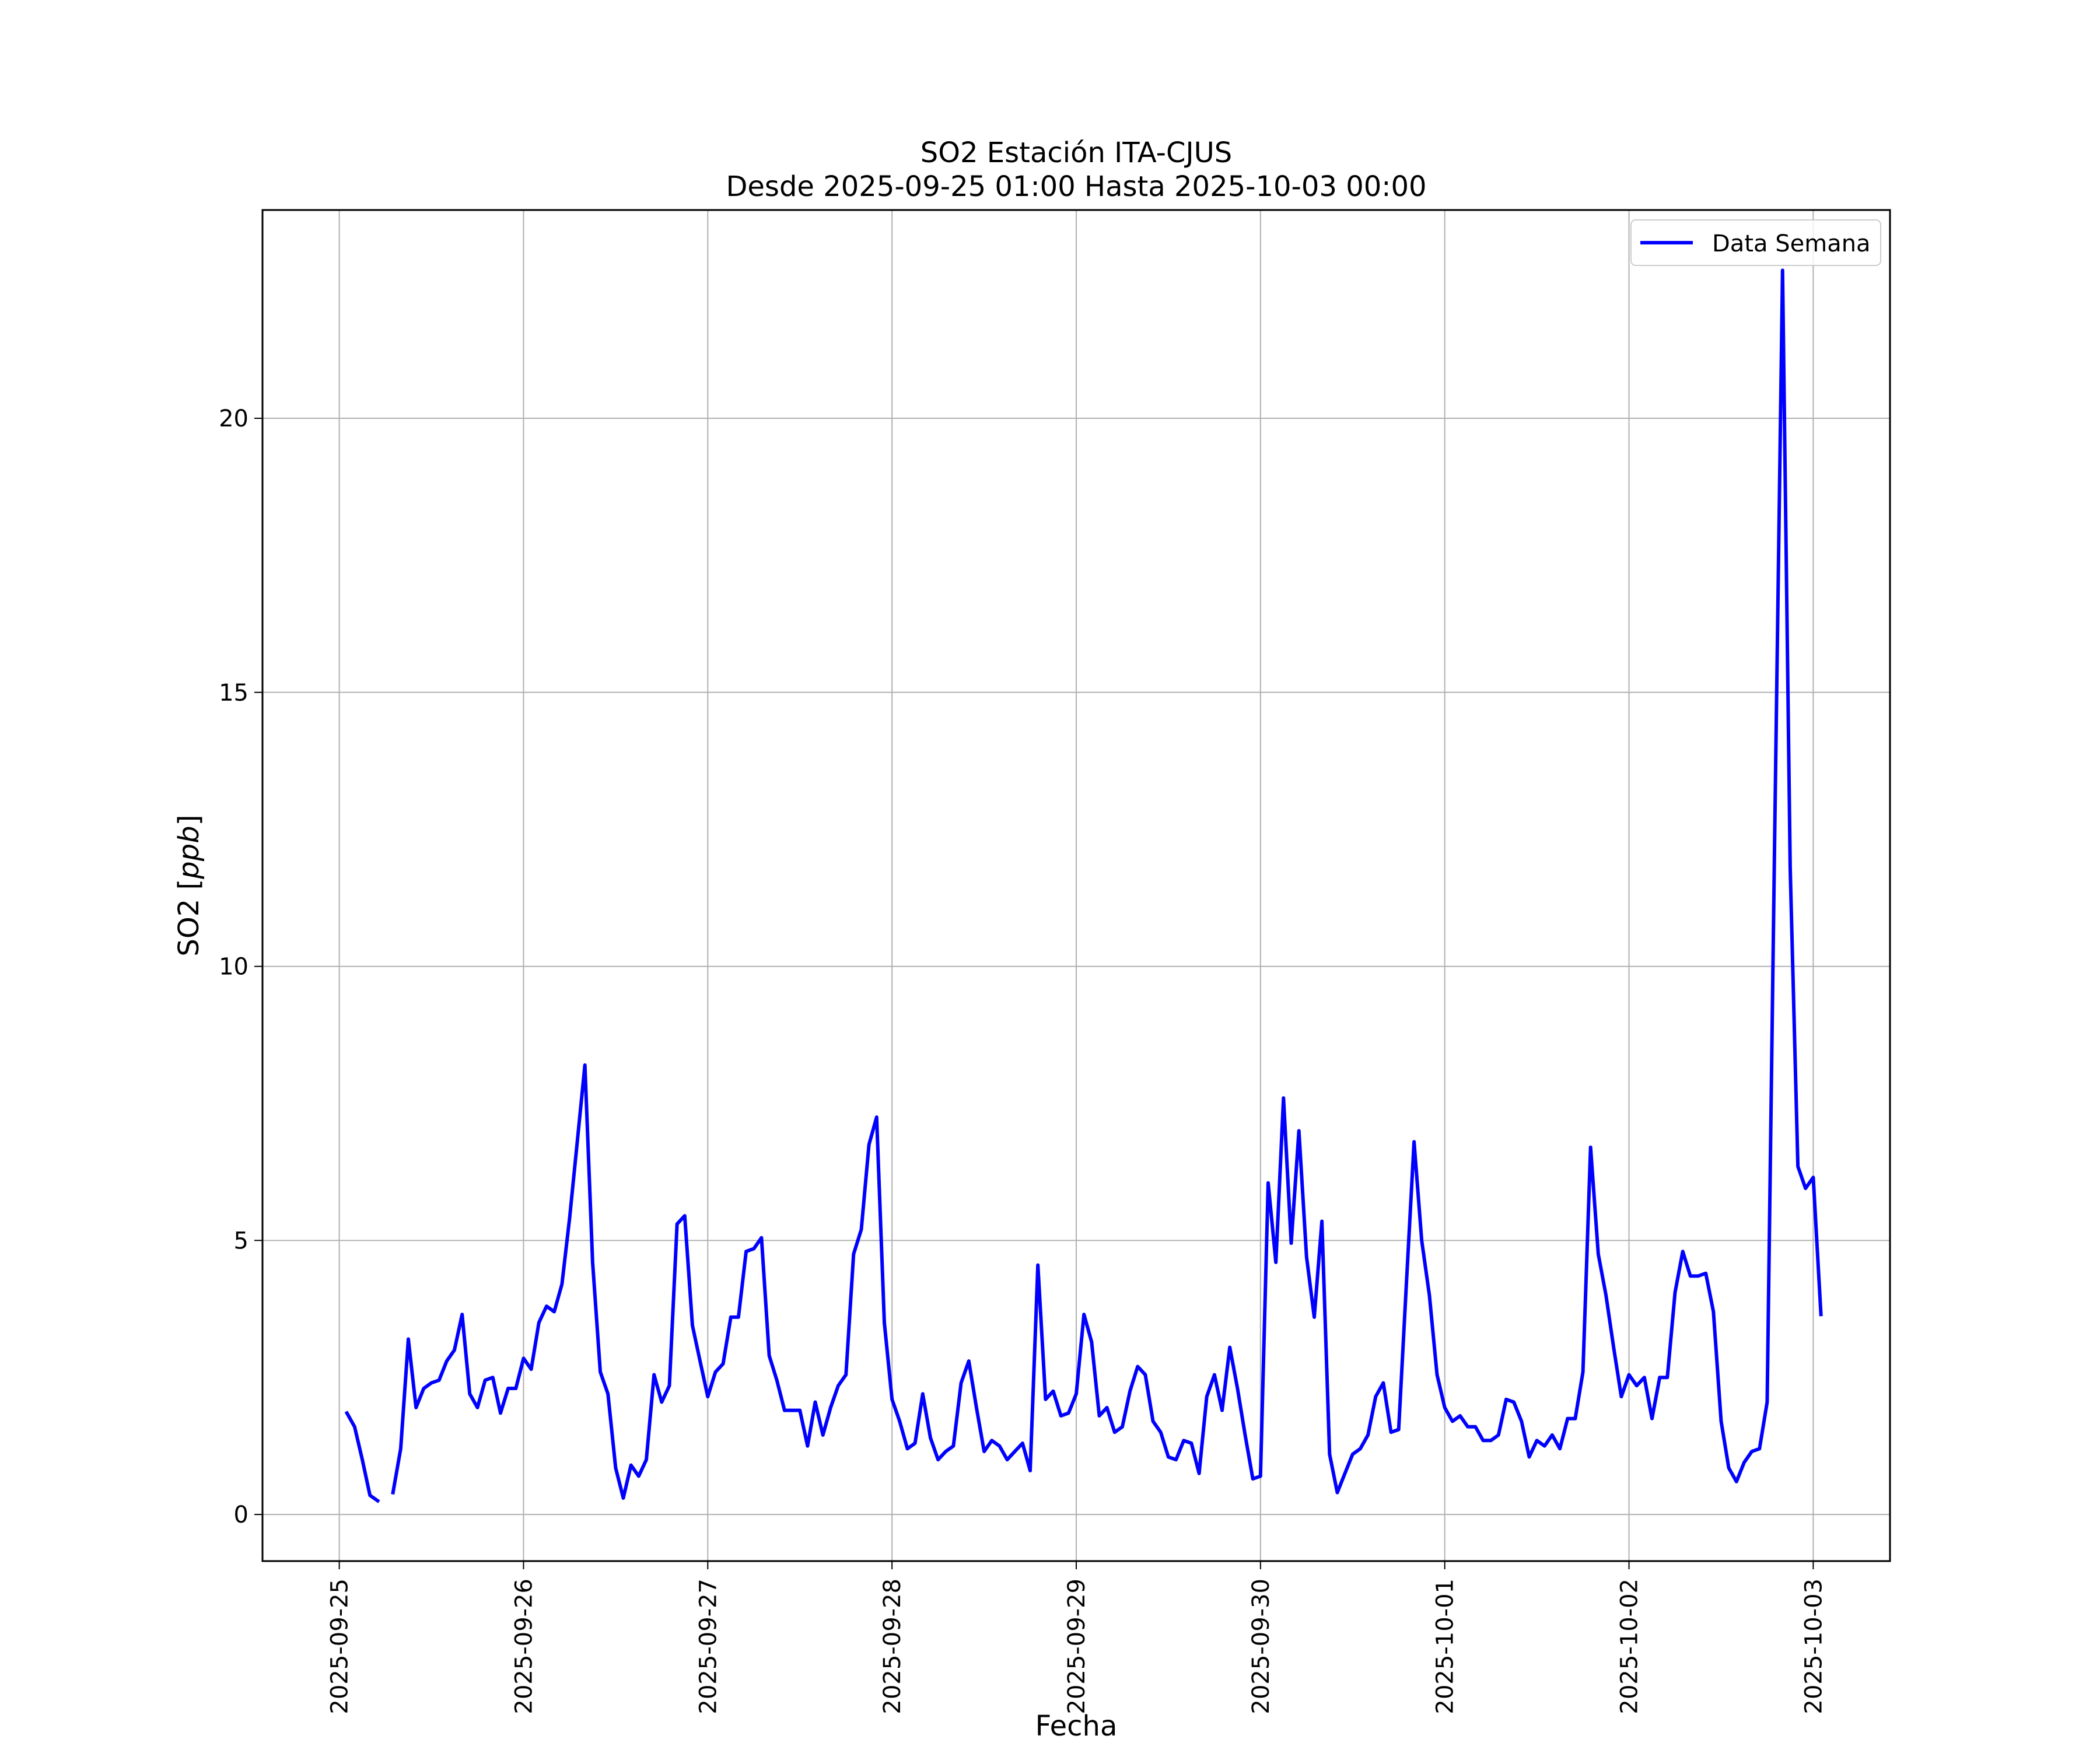 The image size is (2100, 1753). What do you see at coordinates (1813, 1646) in the screenshot?
I see `x-tick-label: 2025-10-03` at bounding box center [1813, 1646].